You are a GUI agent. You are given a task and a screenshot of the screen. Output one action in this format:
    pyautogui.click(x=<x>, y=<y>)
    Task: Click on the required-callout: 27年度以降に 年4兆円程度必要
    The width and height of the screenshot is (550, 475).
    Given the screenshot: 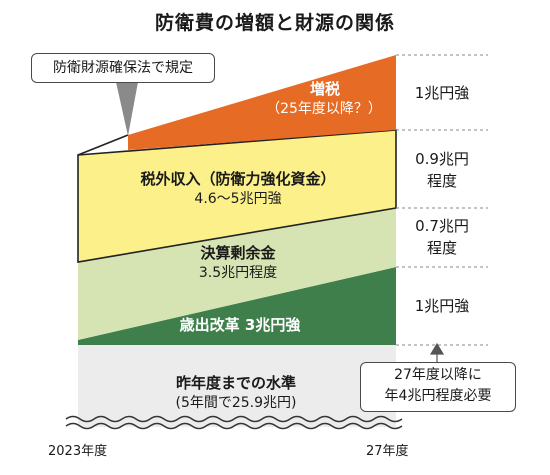 What is the action you would take?
    pyautogui.click(x=438, y=387)
    